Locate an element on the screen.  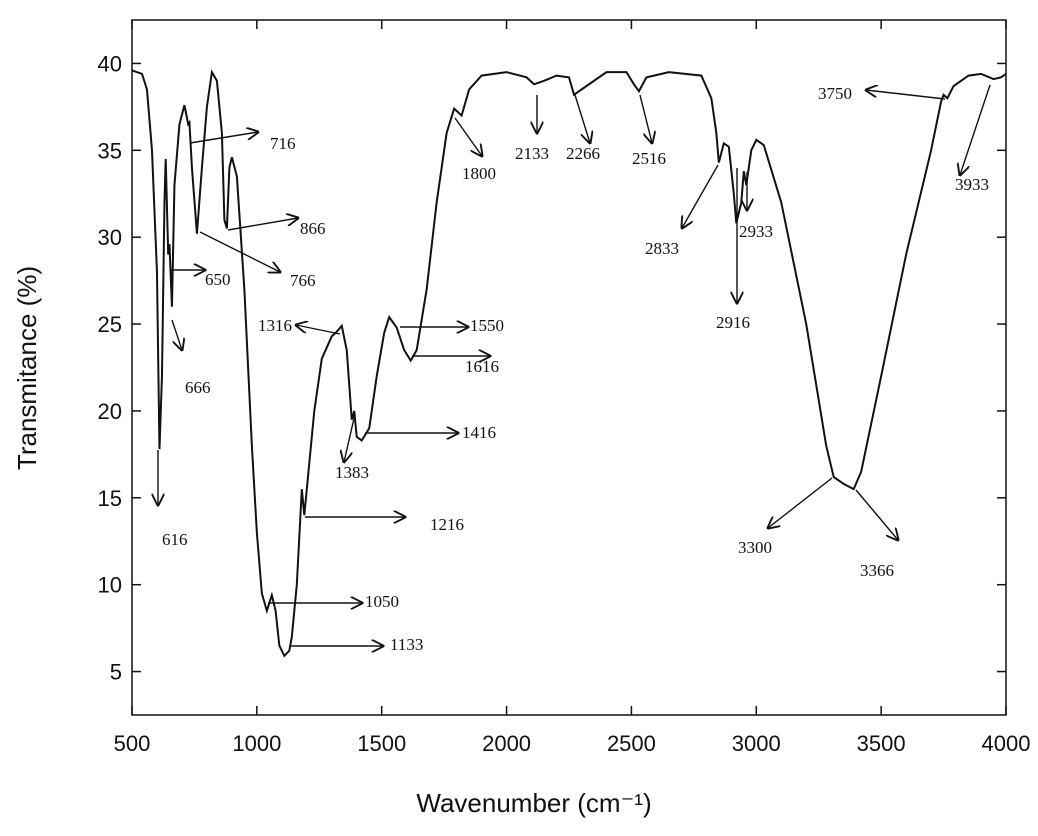
annotation: 1216 is located at coordinates (447, 524).